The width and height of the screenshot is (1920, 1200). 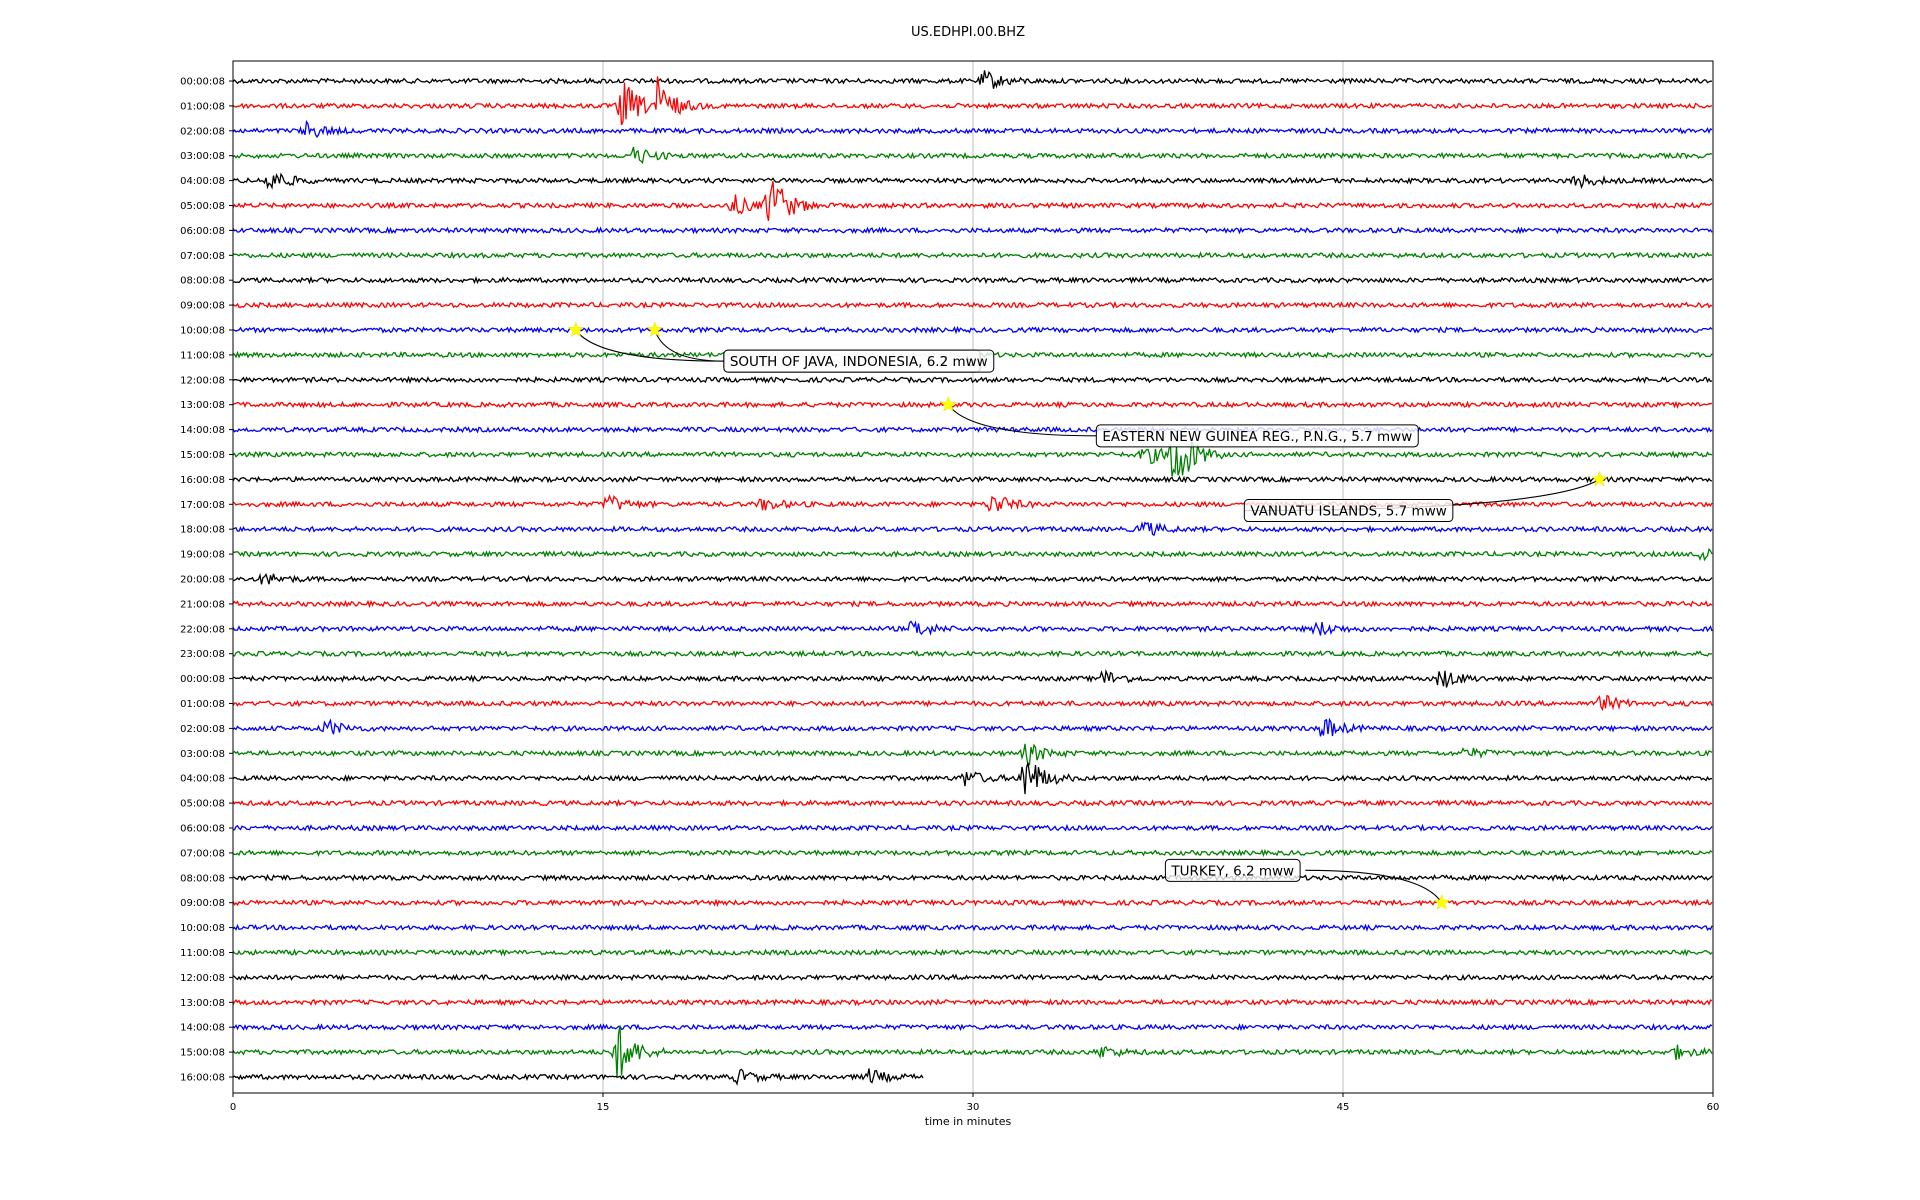 I want to click on row-label: 22:00:08, so click(x=202, y=629).